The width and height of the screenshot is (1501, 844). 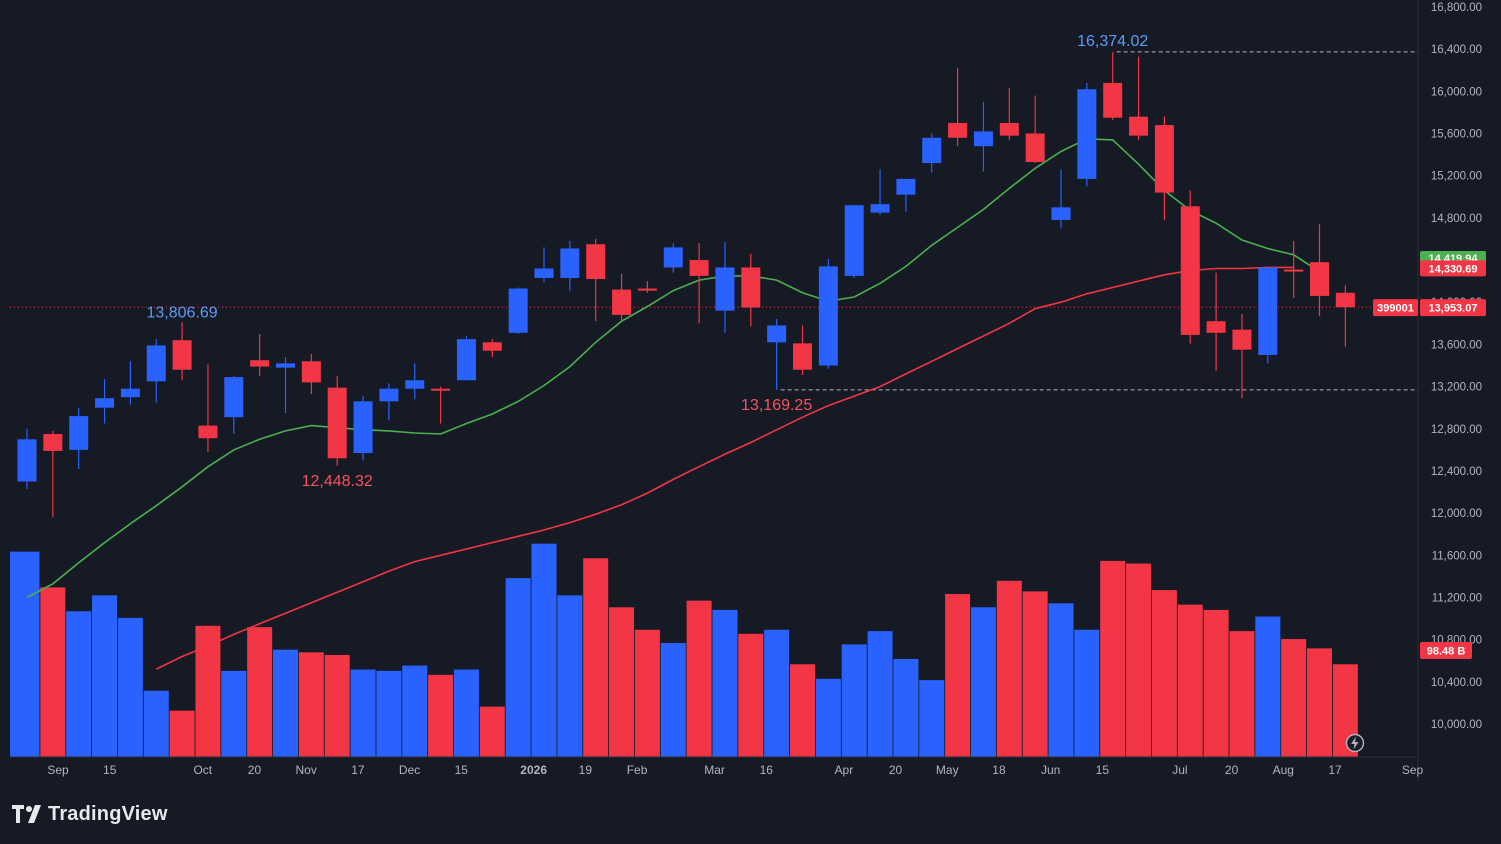 What do you see at coordinates (637, 770) in the screenshot?
I see `time-tick-label: Feb` at bounding box center [637, 770].